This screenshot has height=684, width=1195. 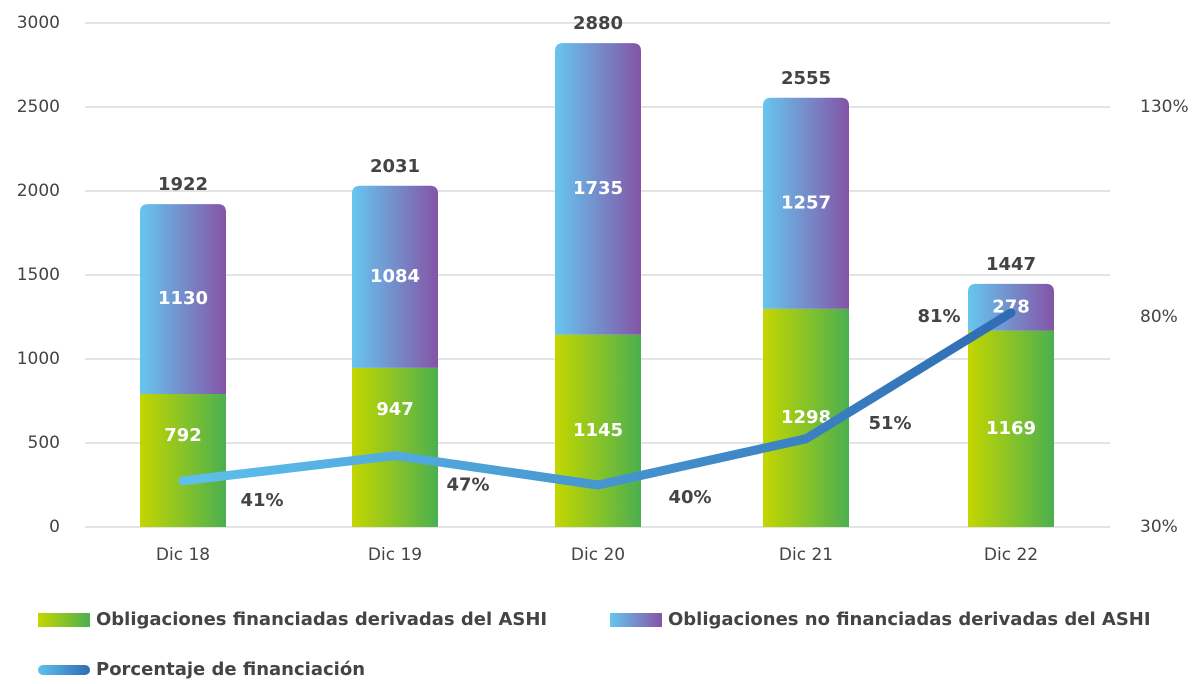 What do you see at coordinates (395, 555) in the screenshot?
I see `x-tick-label: Dic 19` at bounding box center [395, 555].